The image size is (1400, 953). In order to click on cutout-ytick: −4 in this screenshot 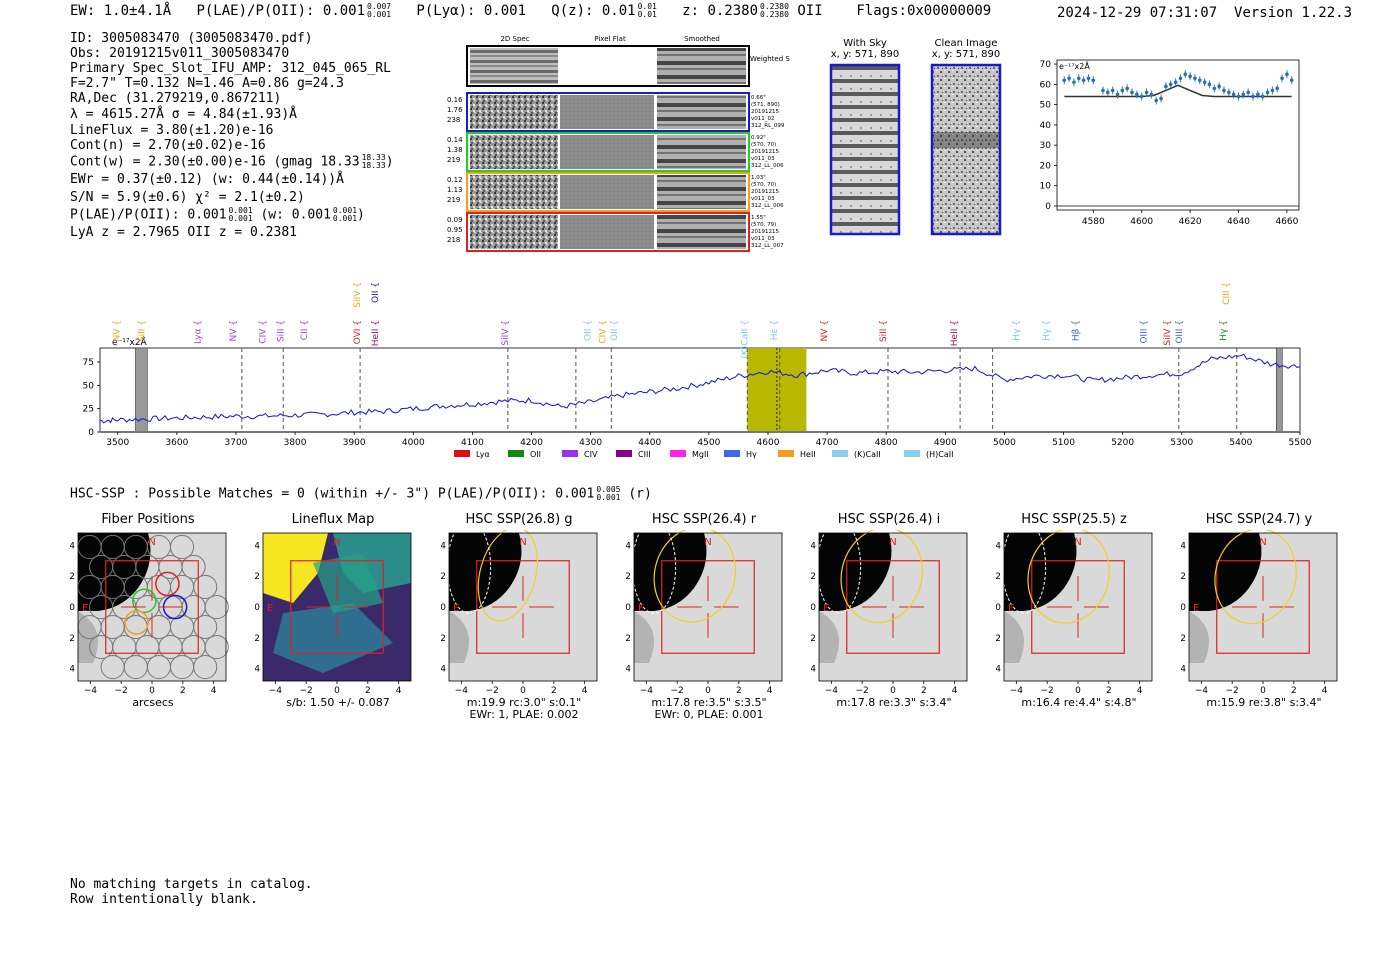, I will do `click(72, 670)`.